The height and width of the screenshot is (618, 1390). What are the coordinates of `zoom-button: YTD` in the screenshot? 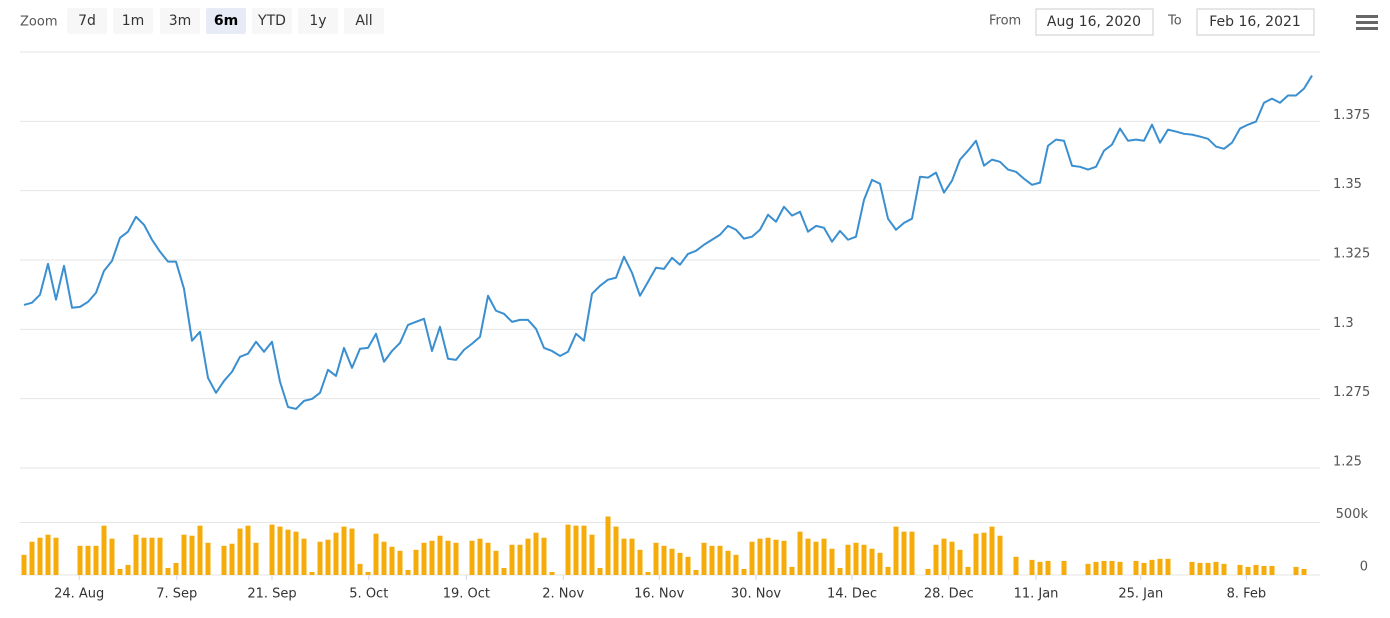 It's located at (272, 21).